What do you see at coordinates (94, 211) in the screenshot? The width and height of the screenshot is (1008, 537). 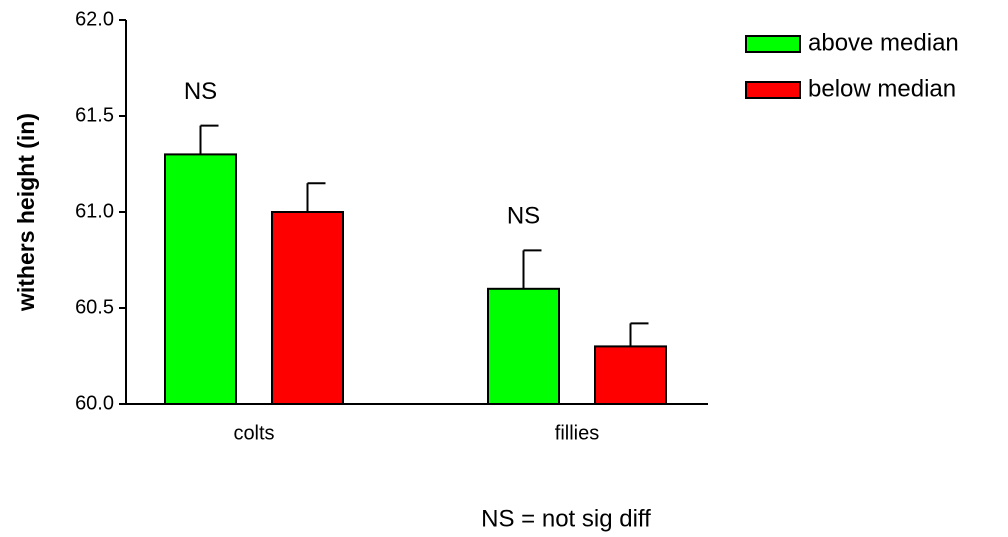 I see `y-tick-label: 61.0` at bounding box center [94, 211].